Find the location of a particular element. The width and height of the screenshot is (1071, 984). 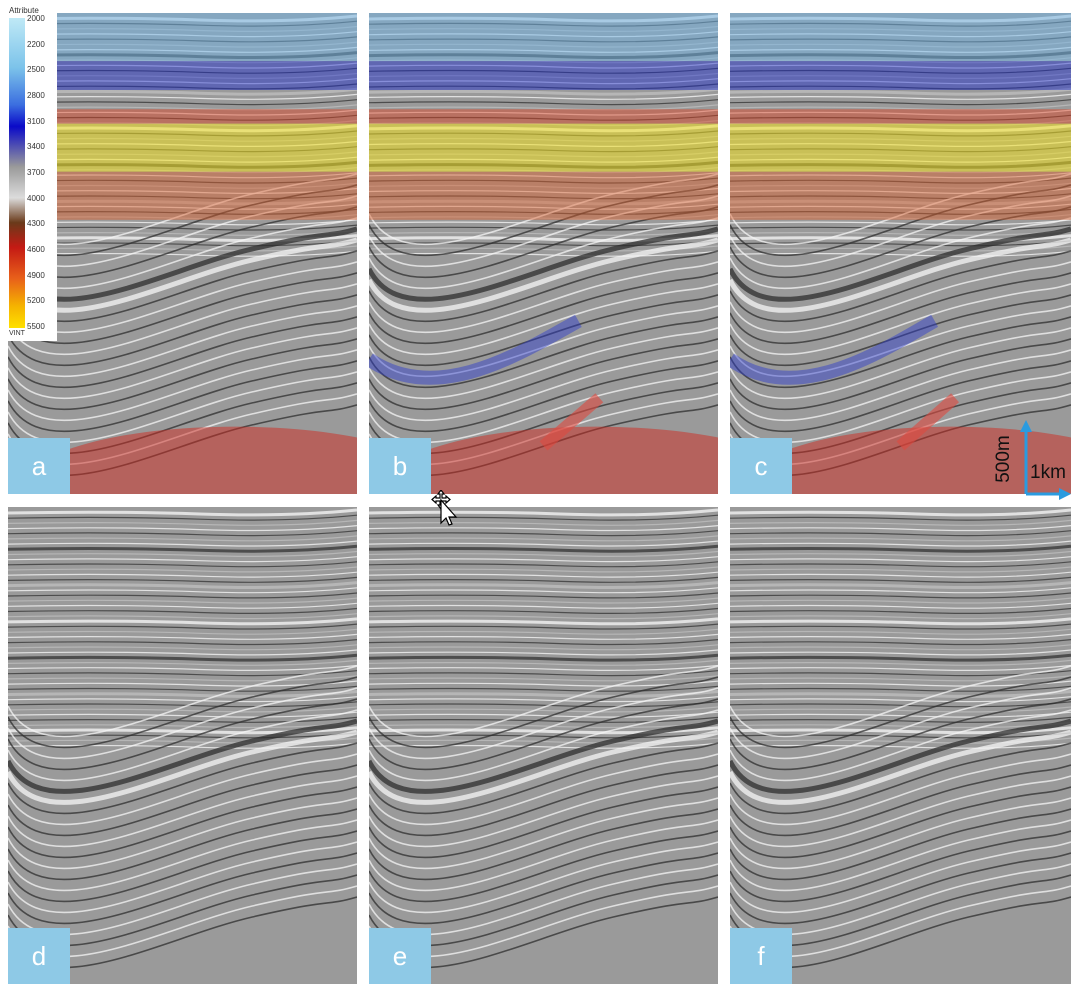

move-cursor-icon is located at coordinates (444, 508).